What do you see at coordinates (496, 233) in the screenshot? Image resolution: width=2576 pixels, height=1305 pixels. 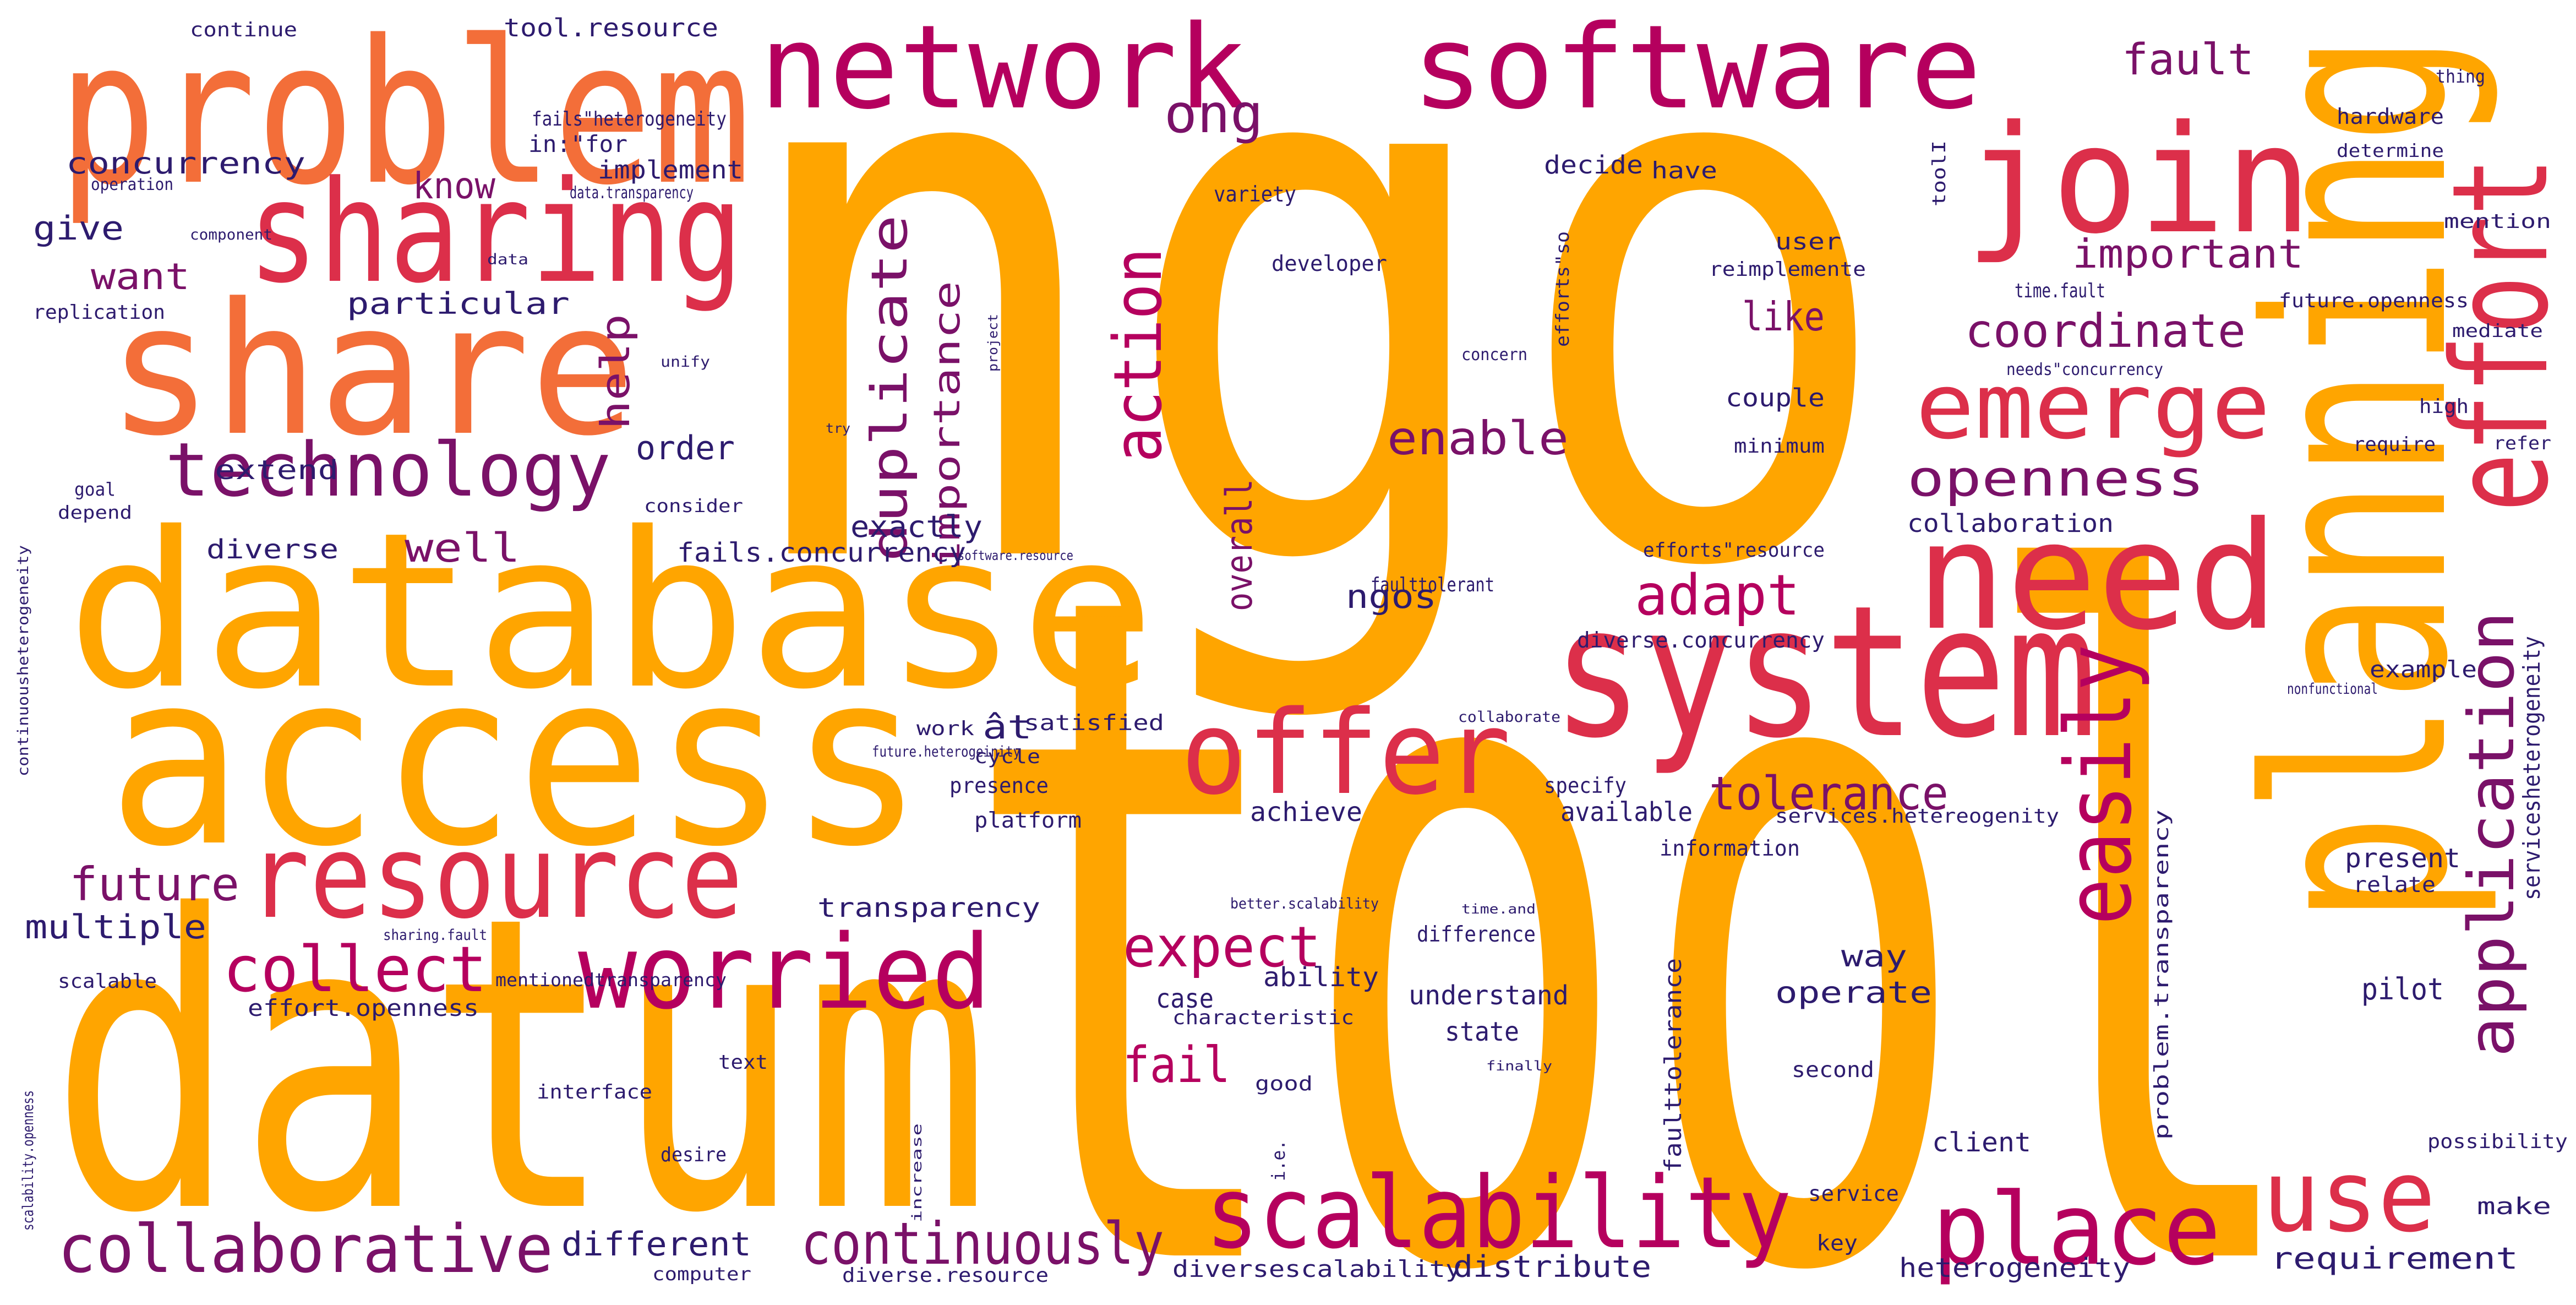 I see `word: sharing` at bounding box center [496, 233].